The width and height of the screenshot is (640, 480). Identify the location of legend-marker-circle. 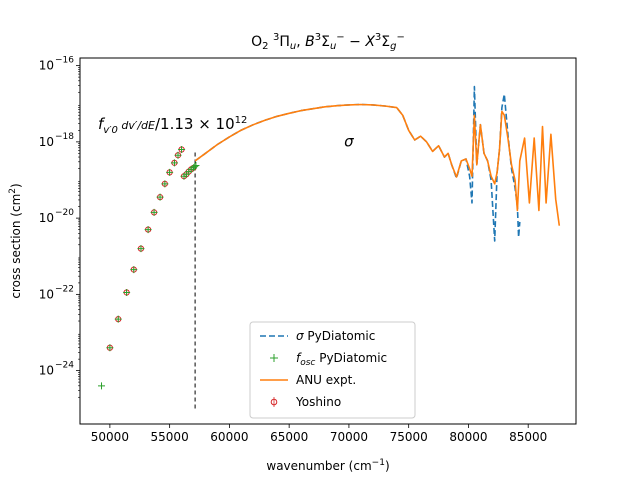
(274, 402).